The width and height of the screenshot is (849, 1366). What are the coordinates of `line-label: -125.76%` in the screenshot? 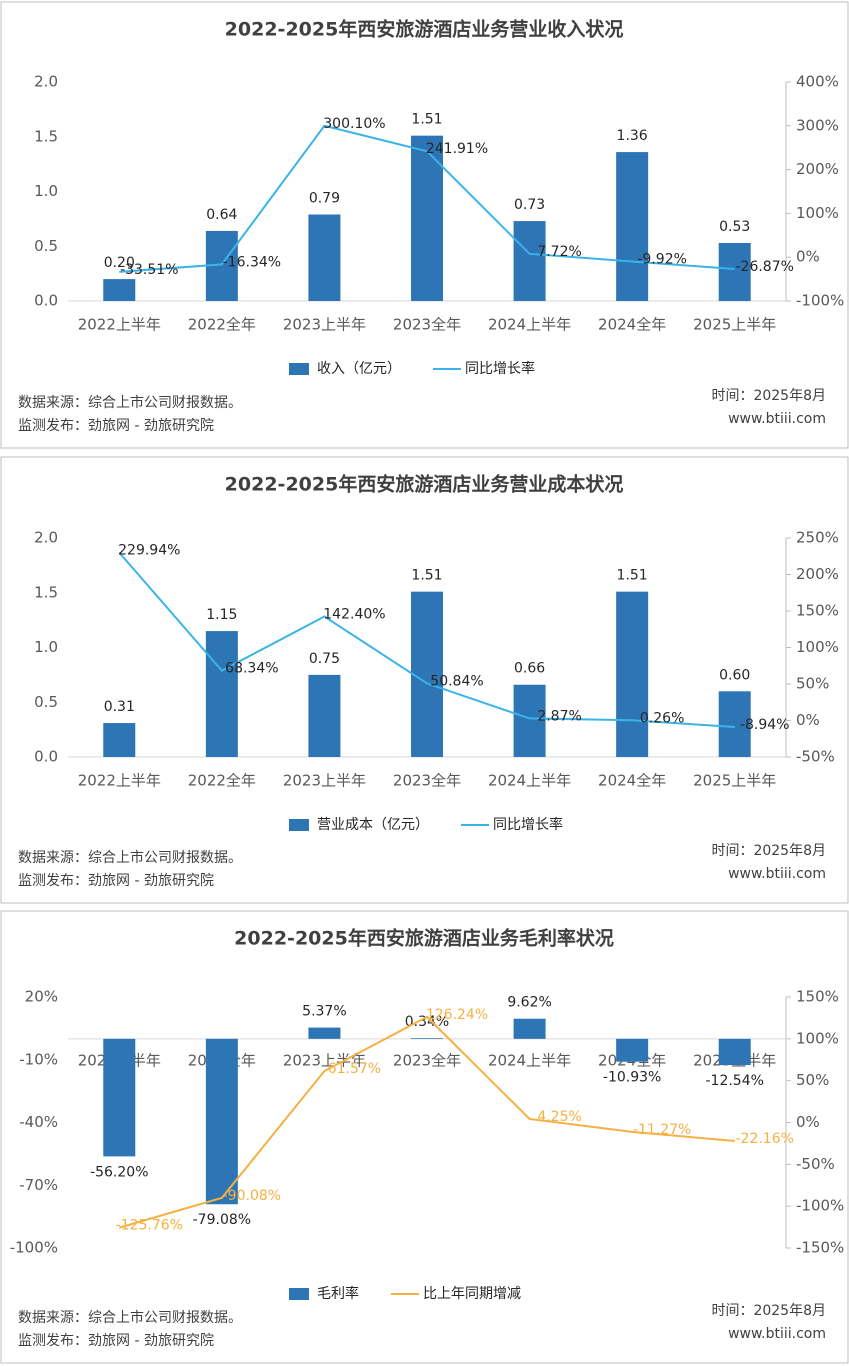 It's located at (149, 1226).